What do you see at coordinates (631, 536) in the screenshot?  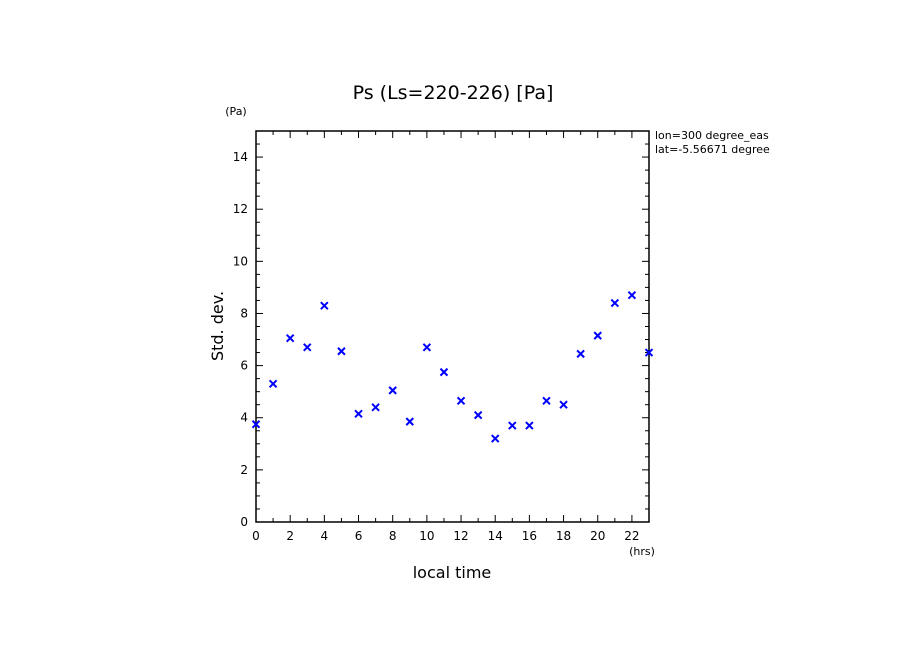 I see `x-tick-label: 22` at bounding box center [631, 536].